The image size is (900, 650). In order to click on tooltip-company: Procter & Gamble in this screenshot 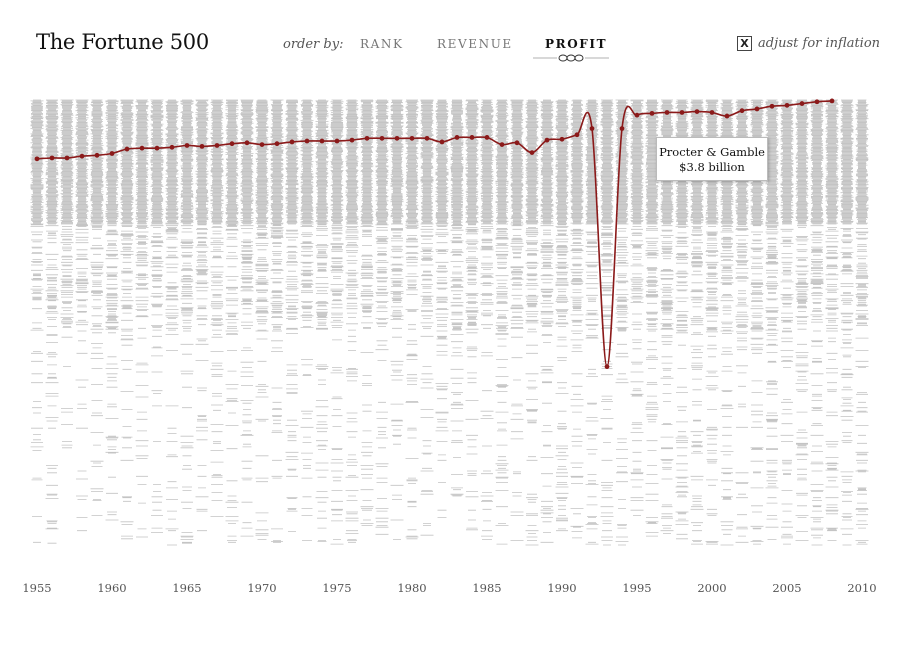, I will do `click(712, 152)`.